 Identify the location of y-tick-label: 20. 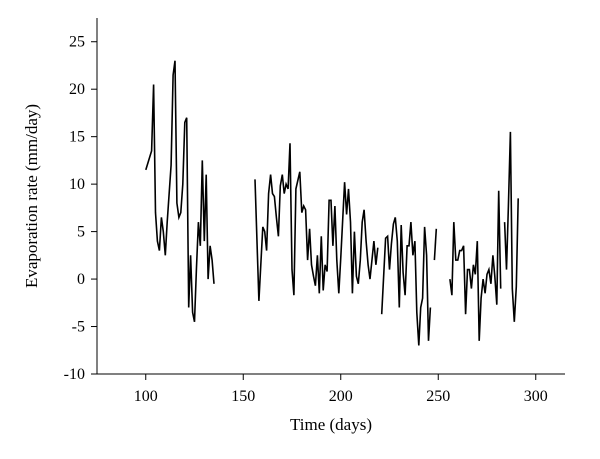
(77, 89).